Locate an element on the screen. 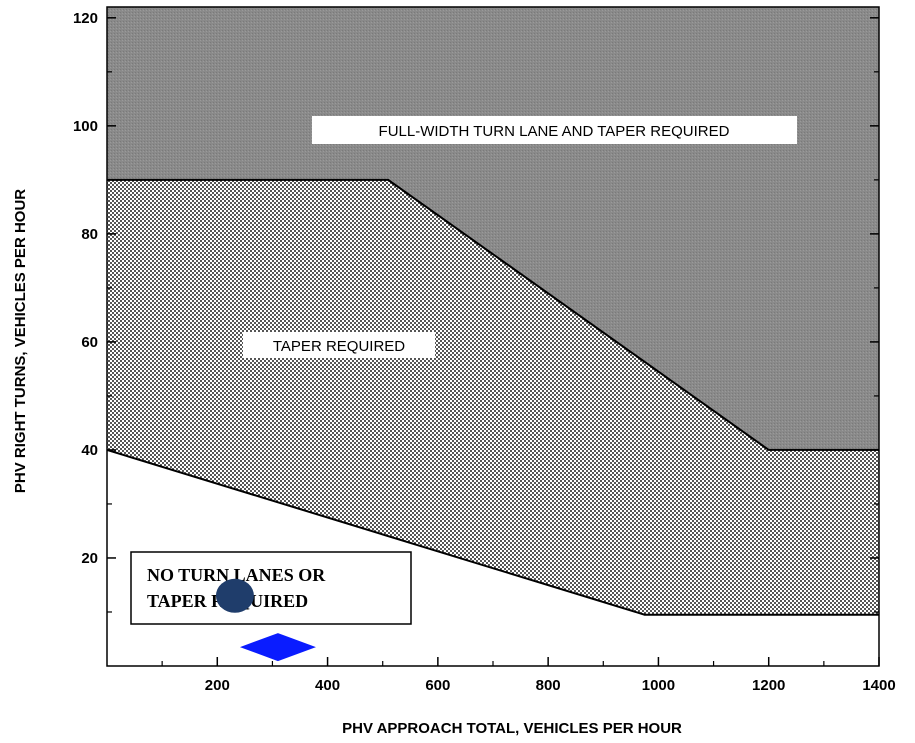 This screenshot has width=915, height=743. x-tick-label: 800 is located at coordinates (548, 685).